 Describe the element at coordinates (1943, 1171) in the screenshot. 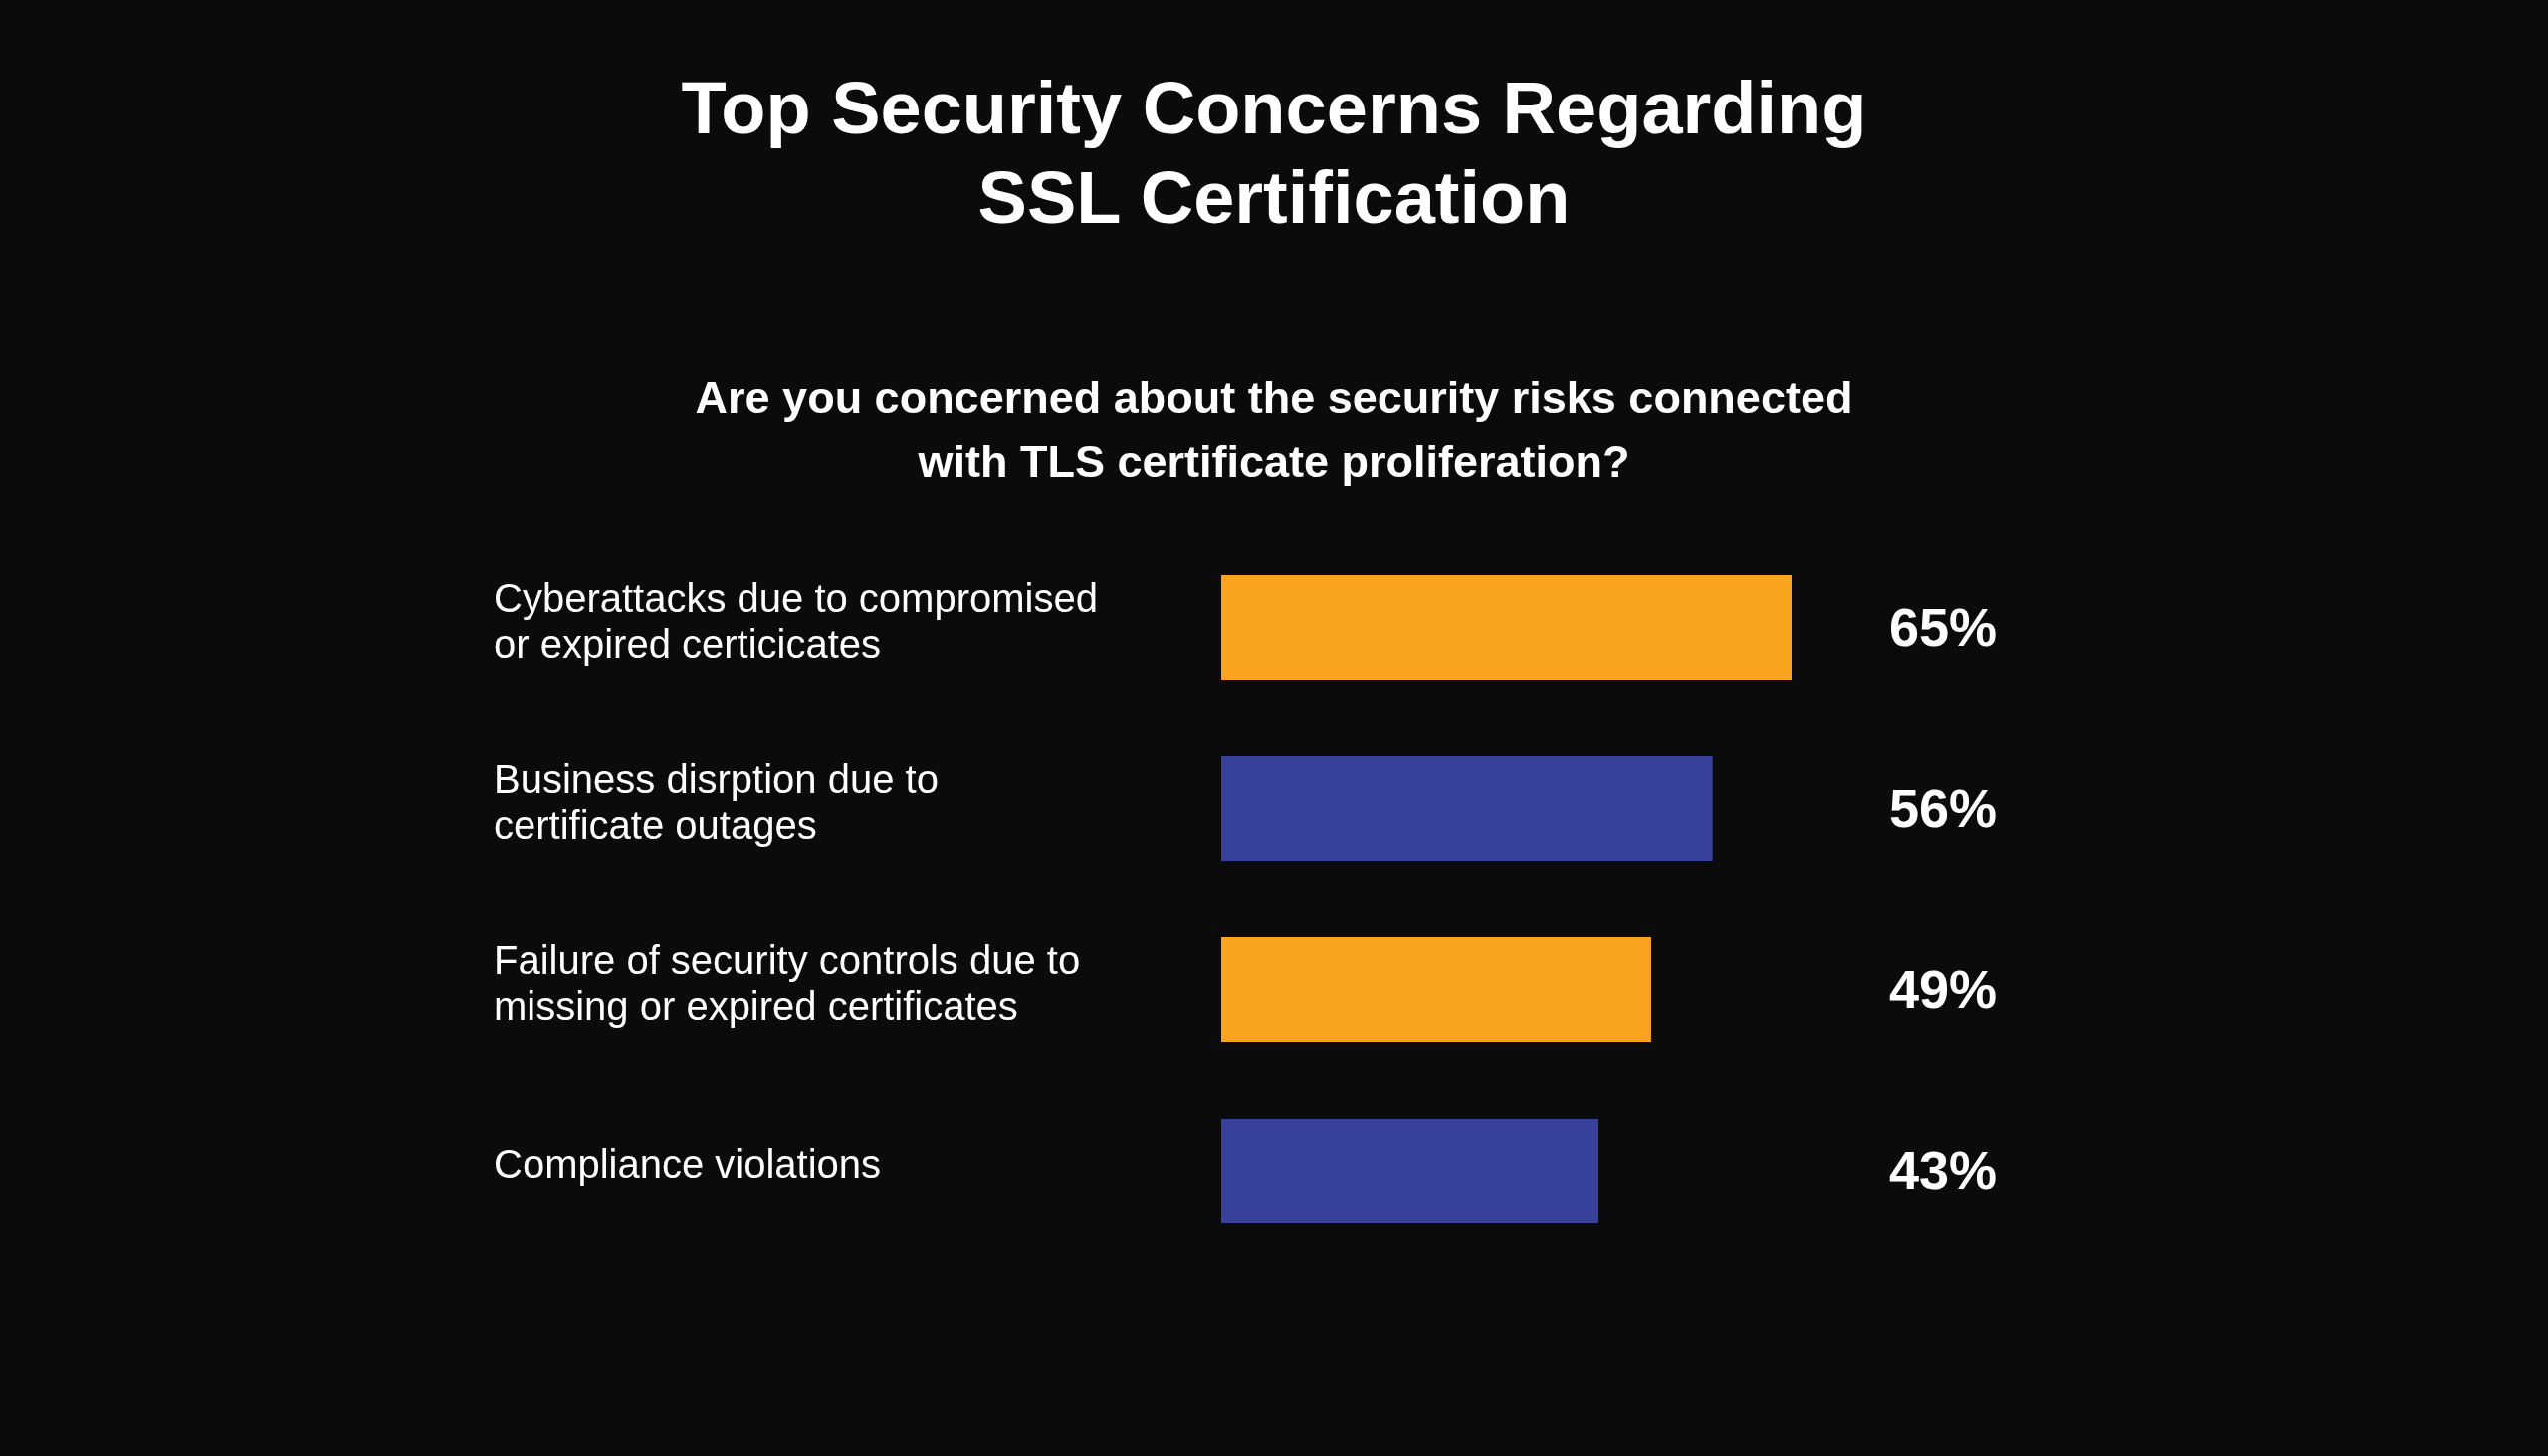

I see `data-label: 43%` at that location.